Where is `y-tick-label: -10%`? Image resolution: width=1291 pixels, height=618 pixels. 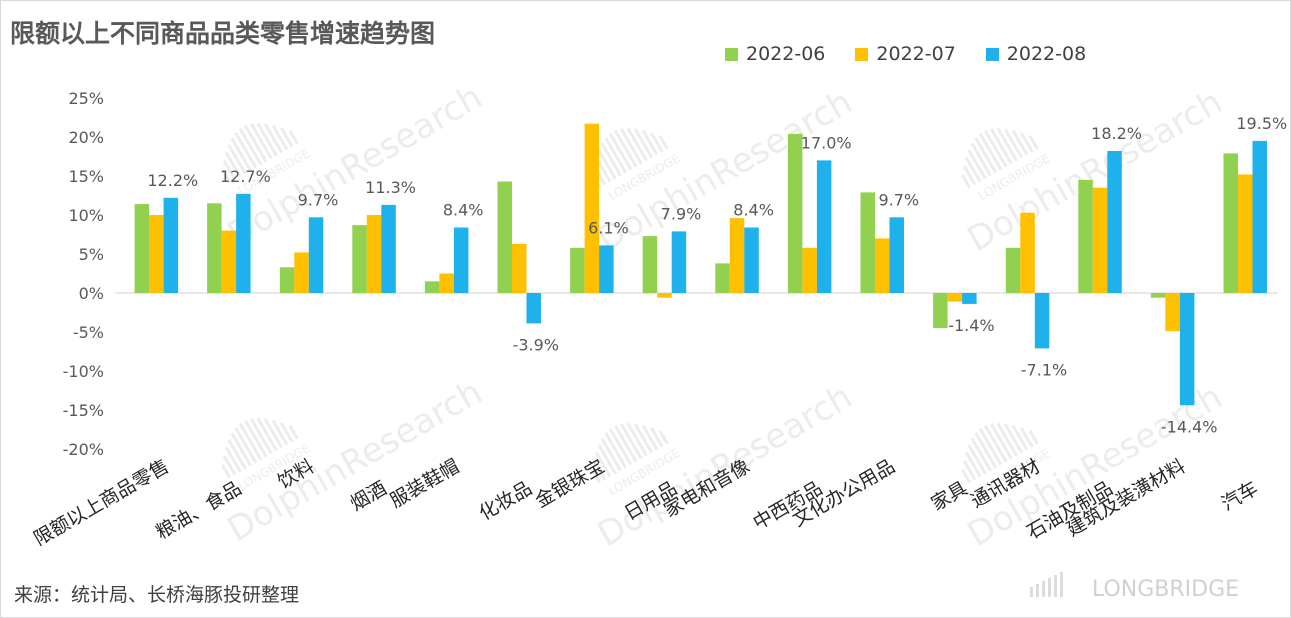
y-tick-label: -10% is located at coordinates (83, 371).